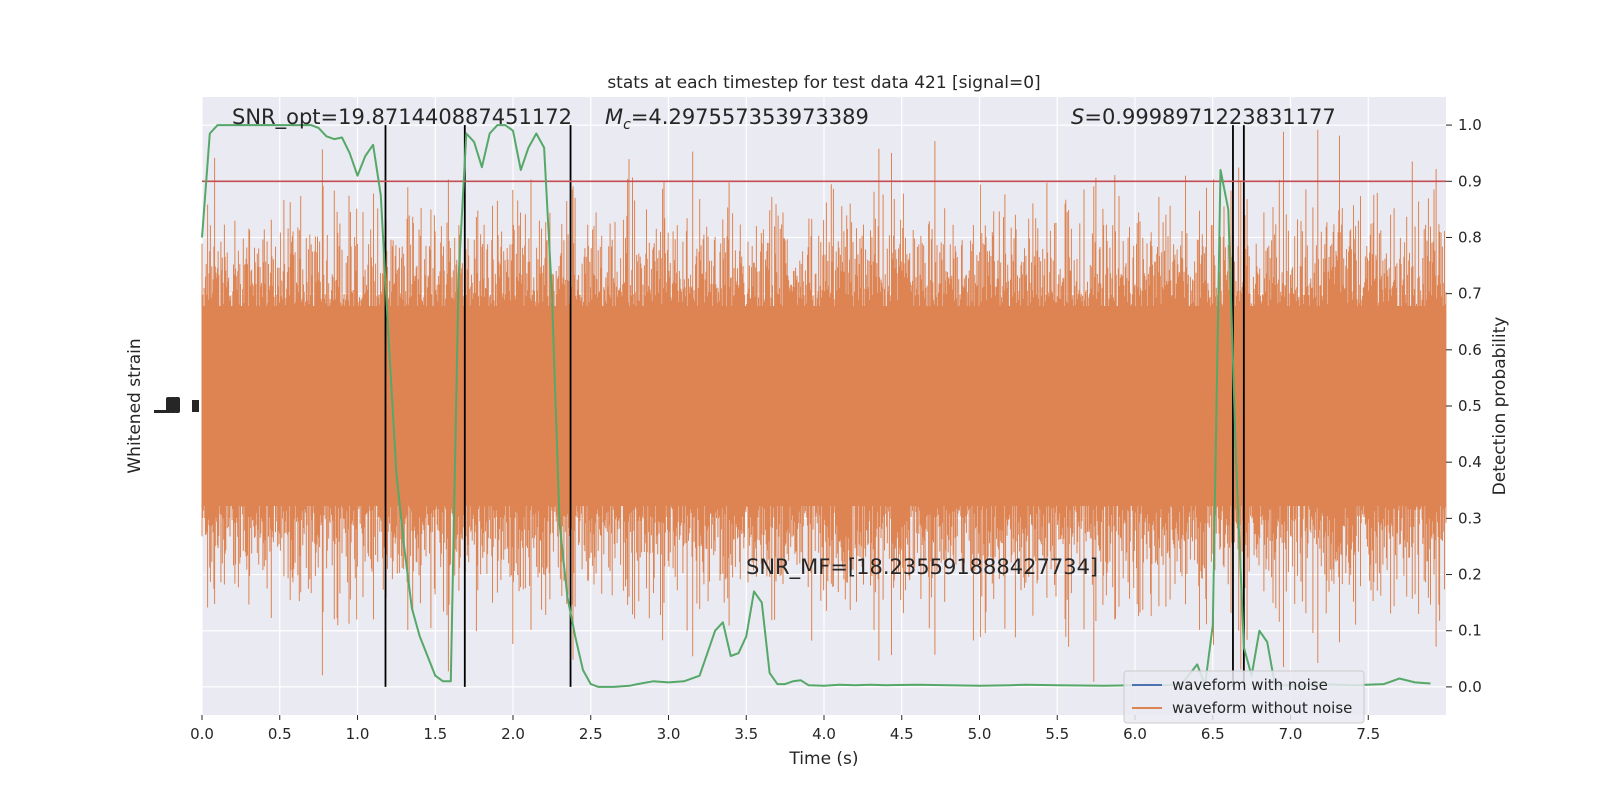 This screenshot has width=1600, height=800. I want to click on x-tick-label: 2.5, so click(591, 734).